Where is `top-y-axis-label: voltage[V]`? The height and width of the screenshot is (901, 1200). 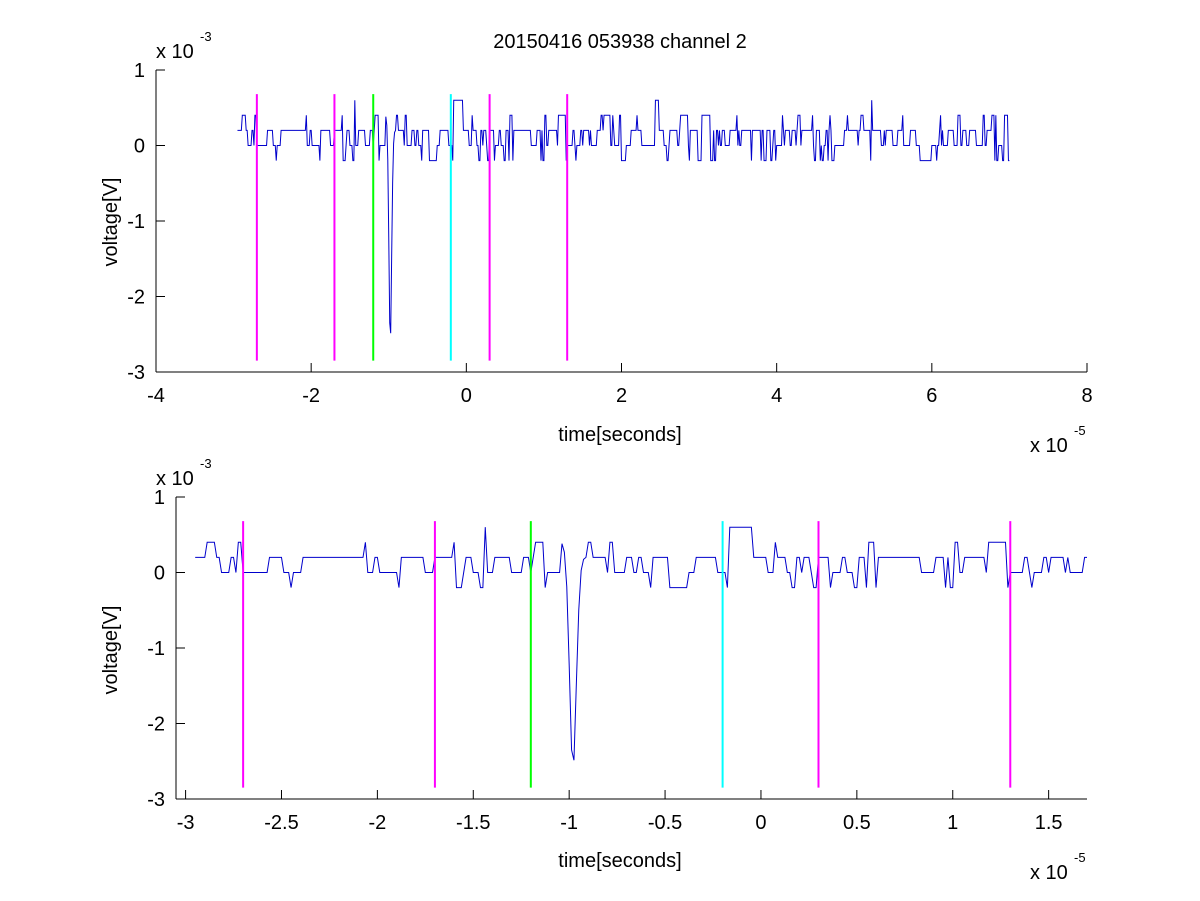 top-y-axis-label: voltage[V] is located at coordinates (111, 222).